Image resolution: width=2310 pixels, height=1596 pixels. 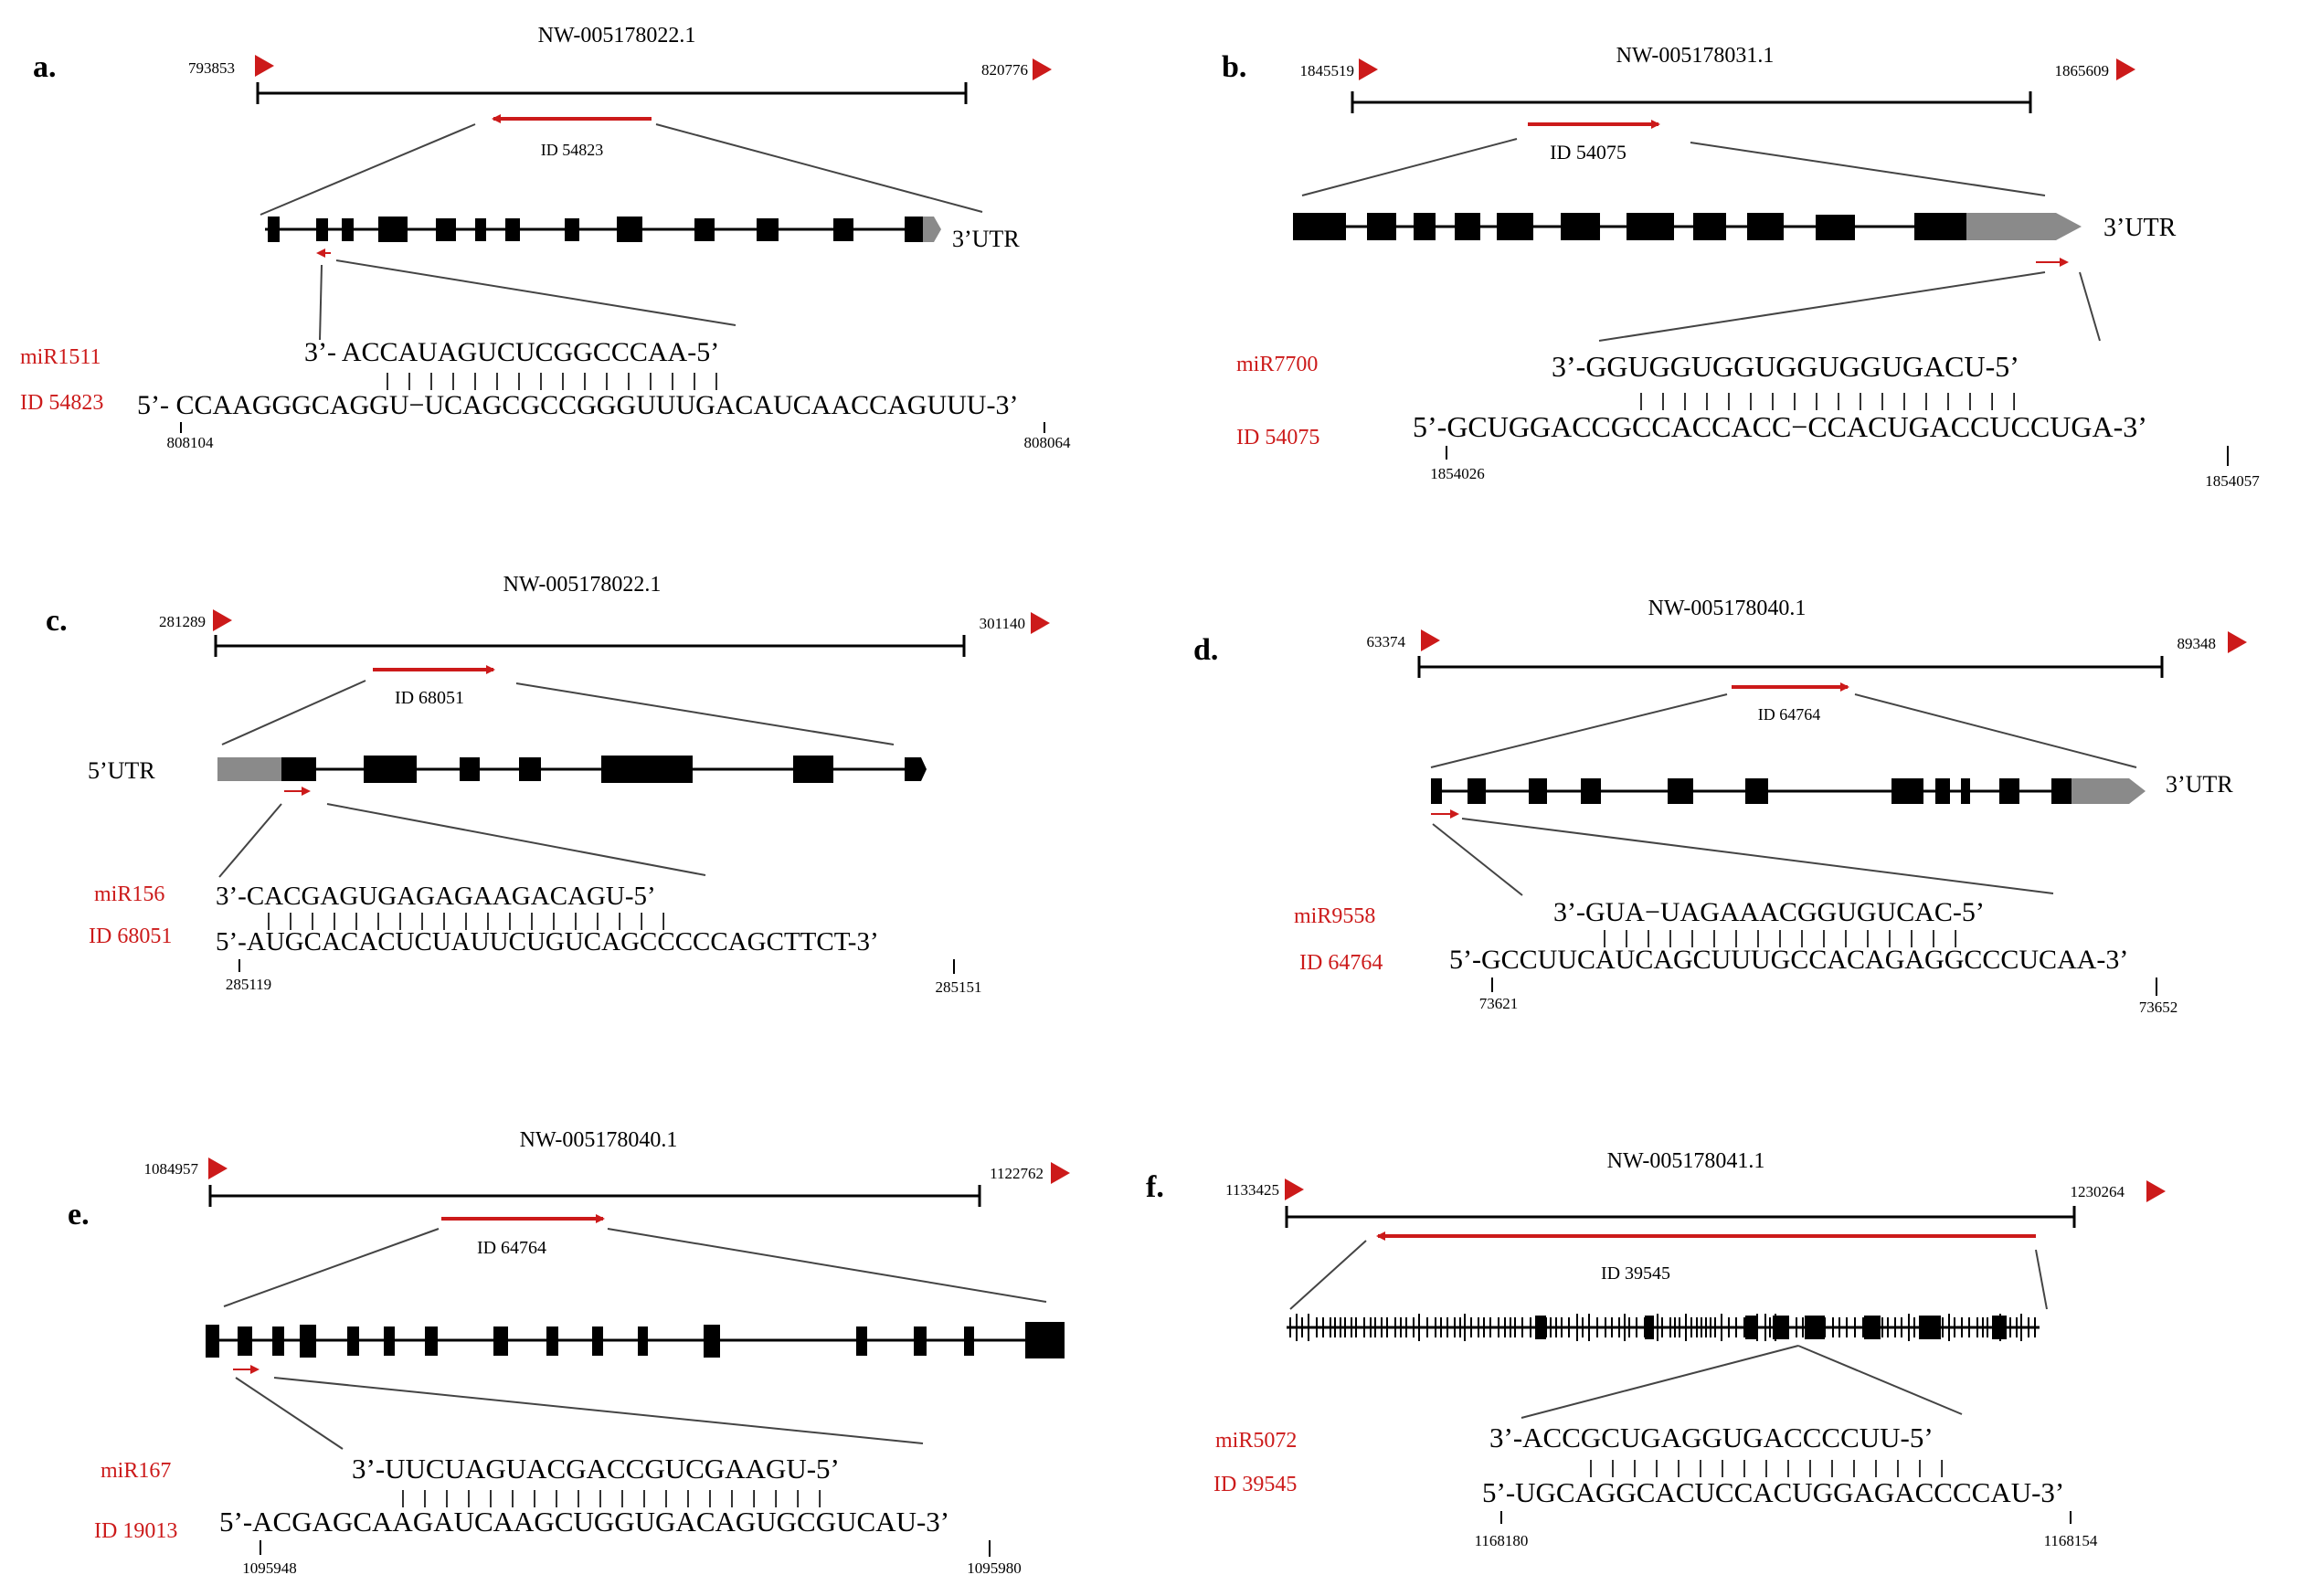 What do you see at coordinates (2233, 481) in the screenshot?
I see `panel-b-seq-end: 1854057` at bounding box center [2233, 481].